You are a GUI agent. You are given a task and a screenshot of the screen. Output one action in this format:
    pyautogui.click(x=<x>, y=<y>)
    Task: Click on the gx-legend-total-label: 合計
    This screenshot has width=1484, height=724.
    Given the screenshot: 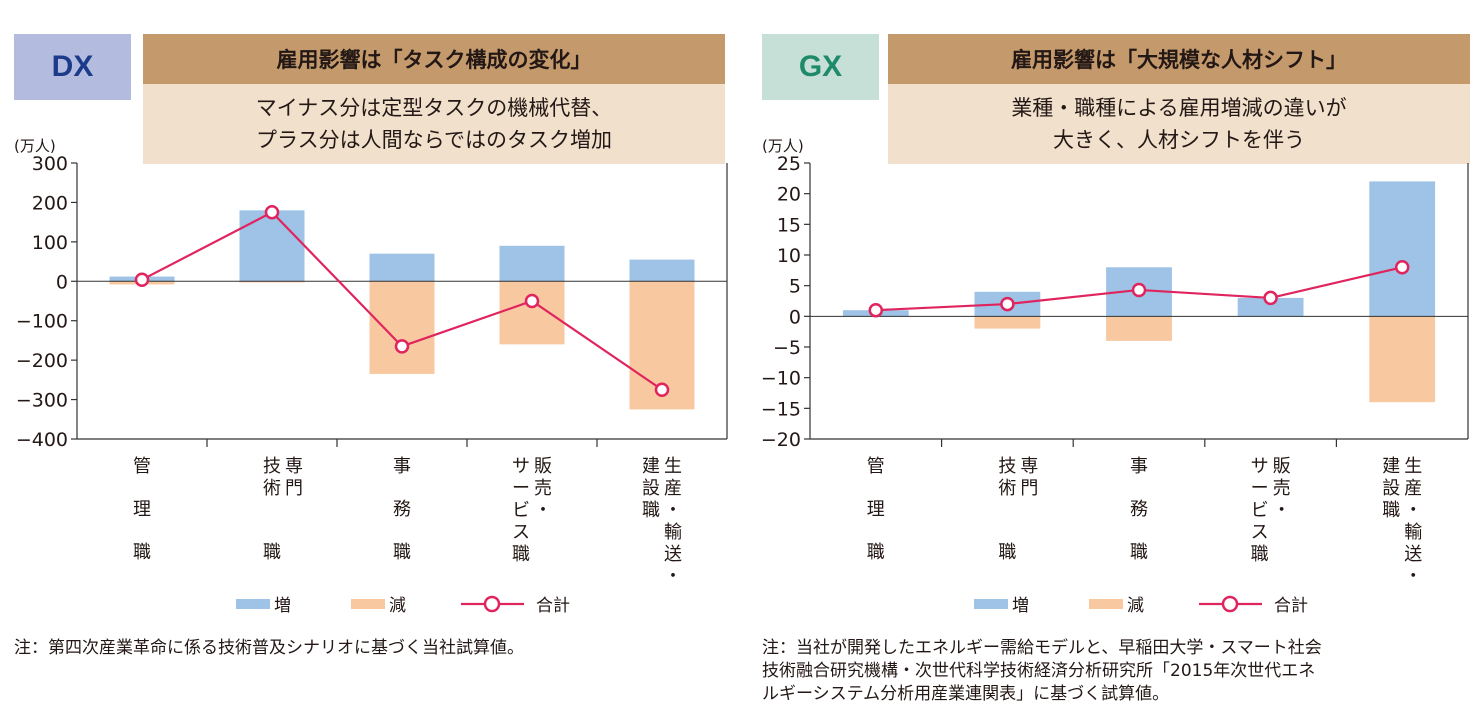 What is the action you would take?
    pyautogui.click(x=1291, y=606)
    